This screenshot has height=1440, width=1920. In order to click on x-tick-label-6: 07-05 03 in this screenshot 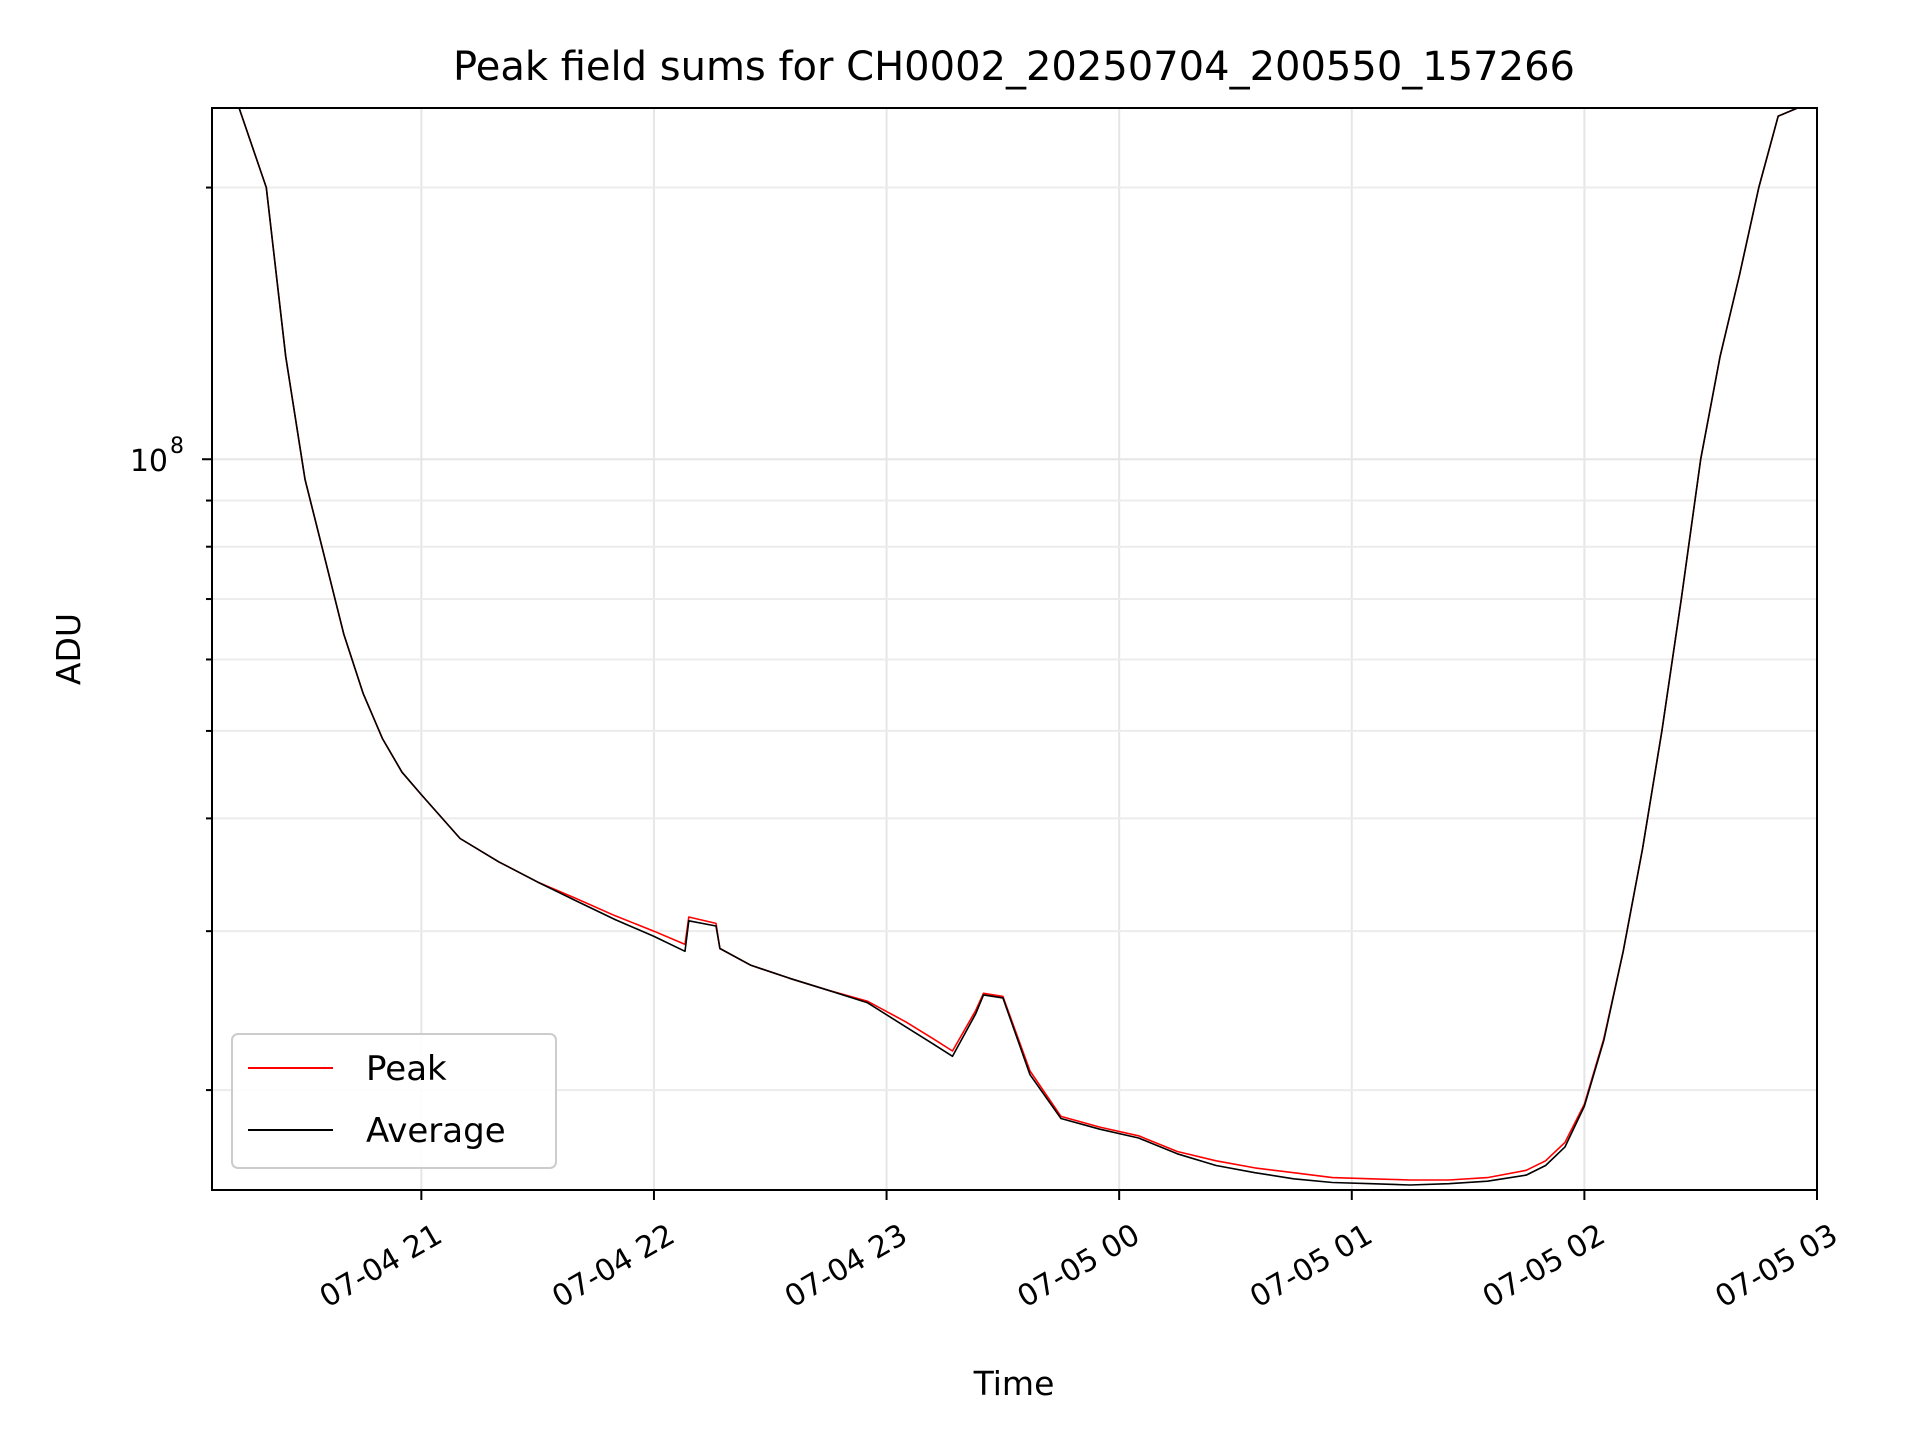, I will do `click(1776, 1266)`.